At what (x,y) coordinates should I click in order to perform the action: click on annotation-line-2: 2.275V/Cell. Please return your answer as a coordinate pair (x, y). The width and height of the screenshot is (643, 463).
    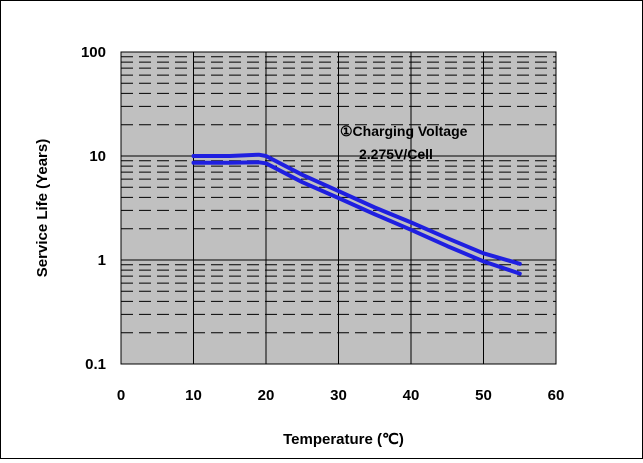
    Looking at the image, I should click on (396, 154).